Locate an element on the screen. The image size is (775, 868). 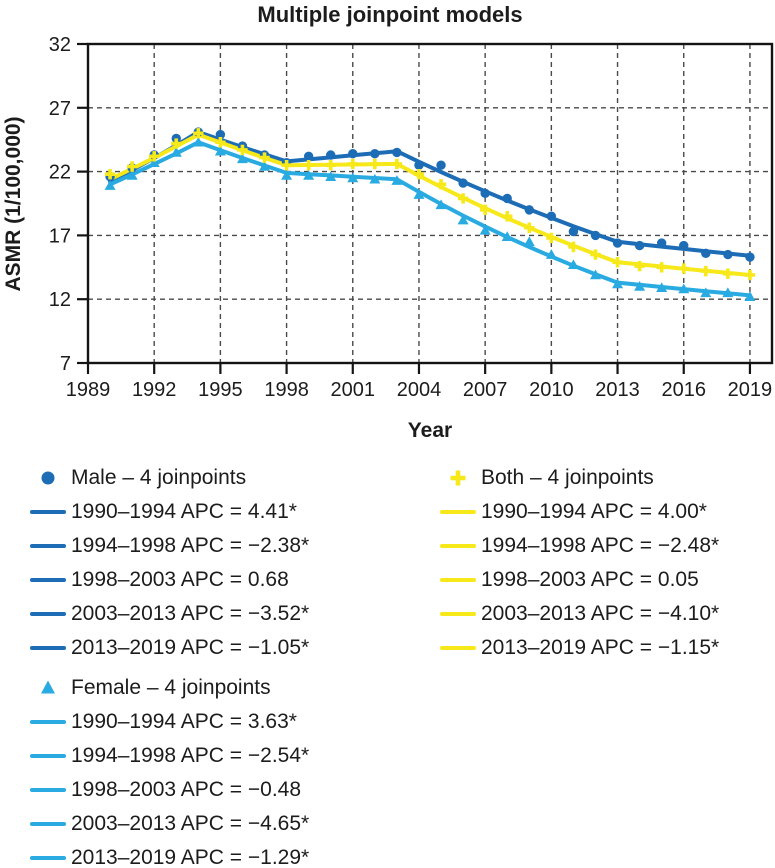
both-apc-label: 1990–1994 APC = 4.00* is located at coordinates (594, 511).